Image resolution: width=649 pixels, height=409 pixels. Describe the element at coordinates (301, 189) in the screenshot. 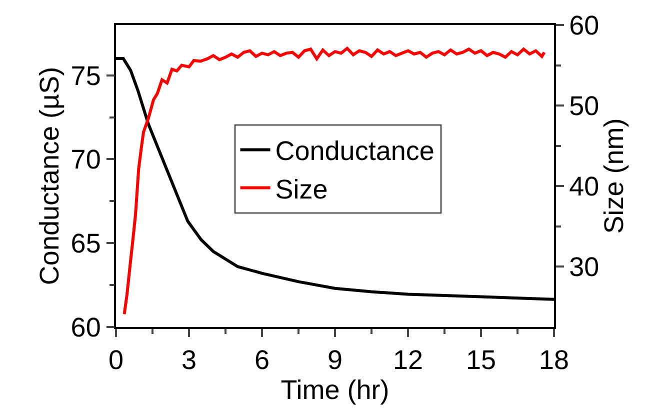

I see `legend-label: Size` at that location.